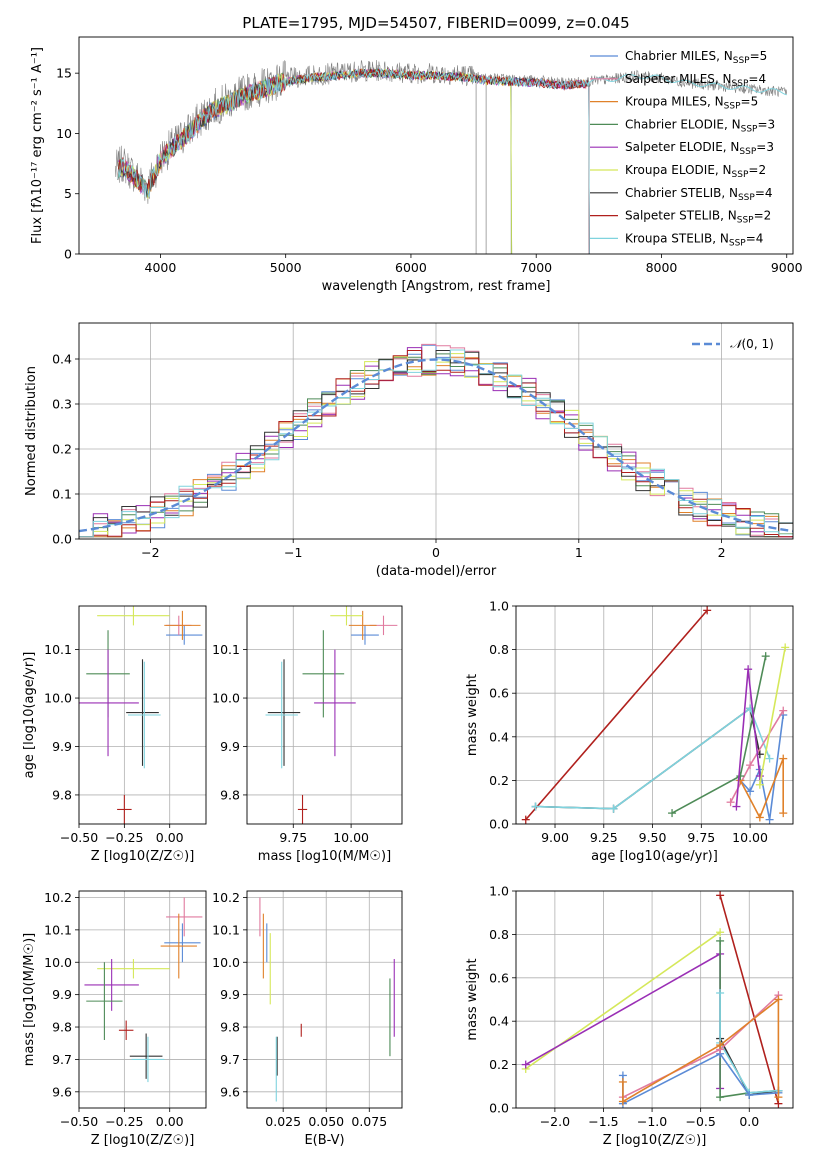  I want to click on x-tick-label: 9.25, so click(604, 837).